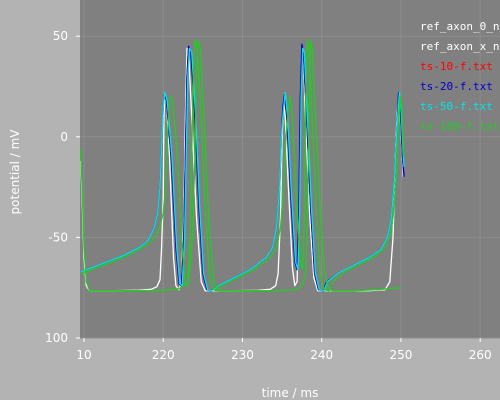 This screenshot has width=500, height=400. Describe the element at coordinates (163, 355) in the screenshot. I see `x-tick-label: 220` at that location.